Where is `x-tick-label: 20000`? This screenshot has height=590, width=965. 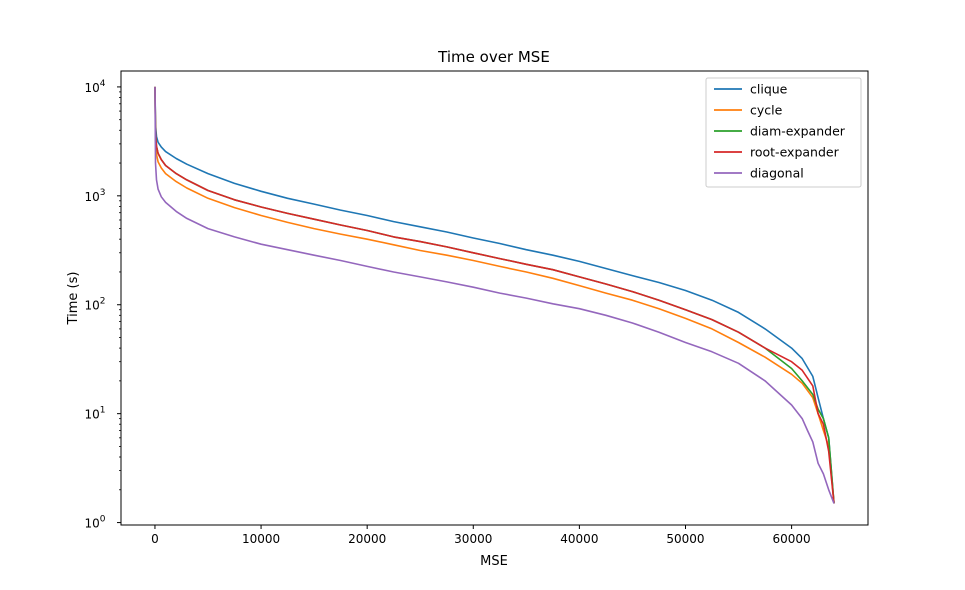
x-tick-label: 20000 is located at coordinates (367, 539).